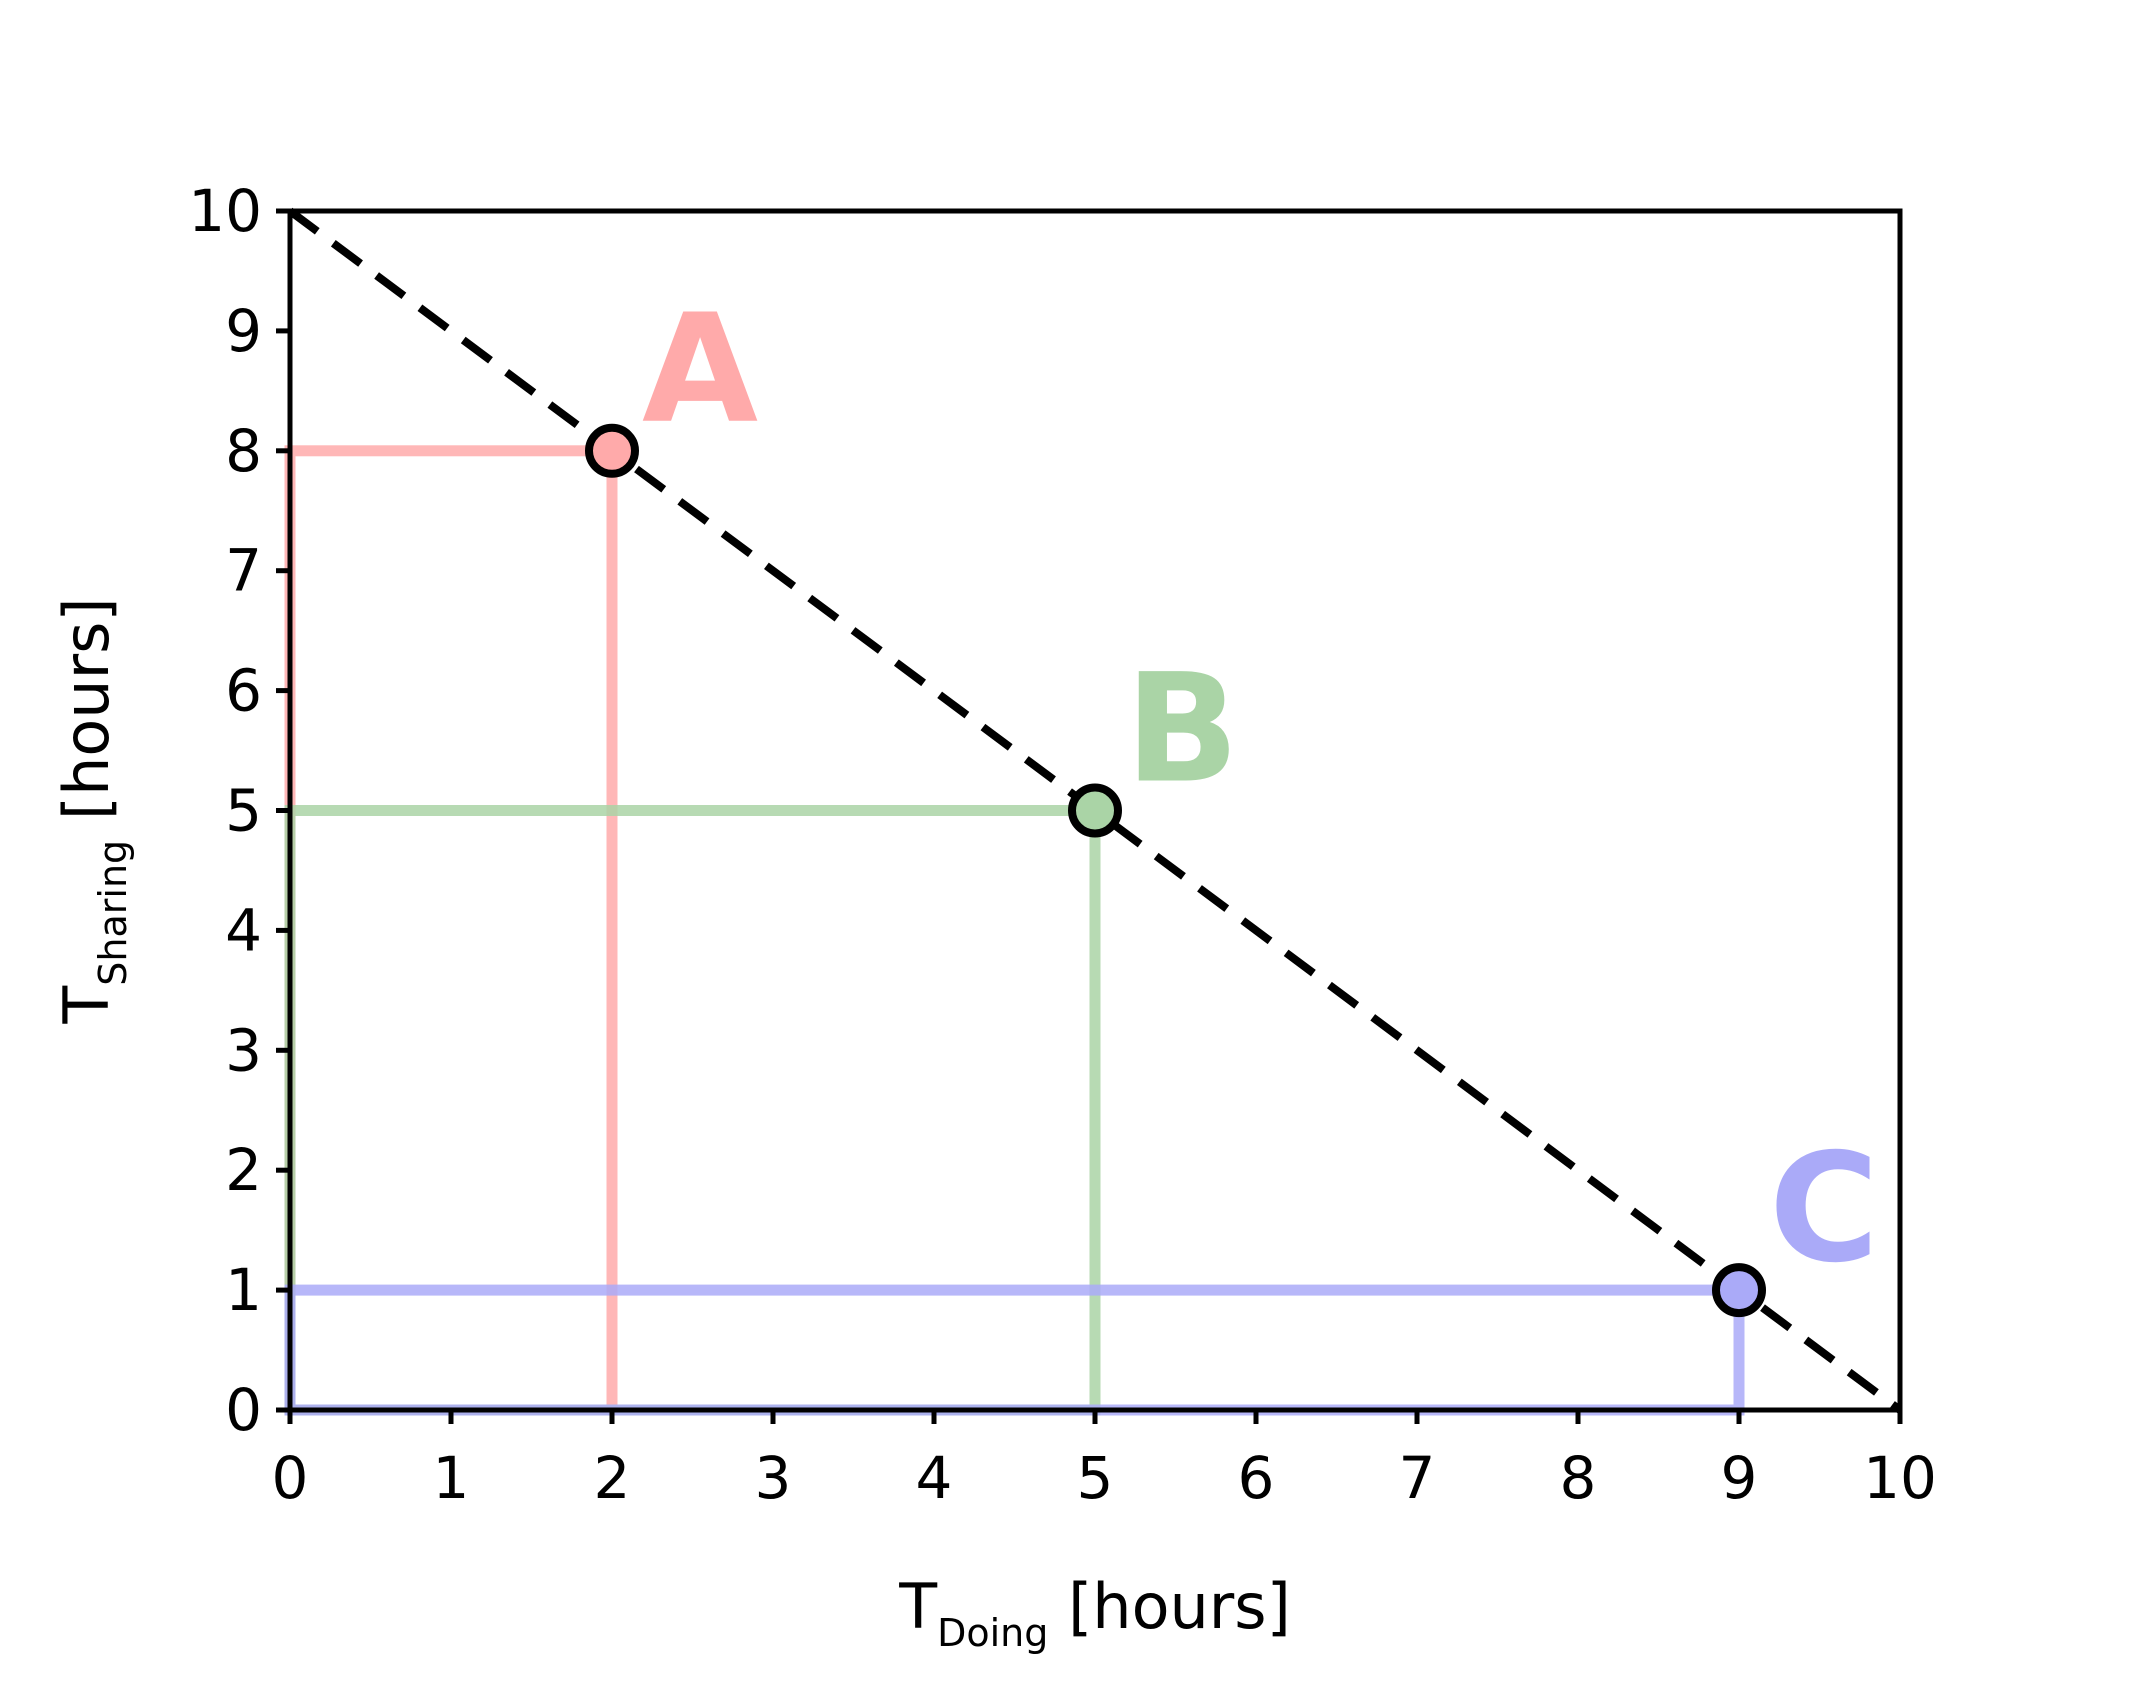 The height and width of the screenshot is (1682, 2132). Describe the element at coordinates (992, 1633) in the screenshot. I see `x-axis-title-sub: Doing` at that location.